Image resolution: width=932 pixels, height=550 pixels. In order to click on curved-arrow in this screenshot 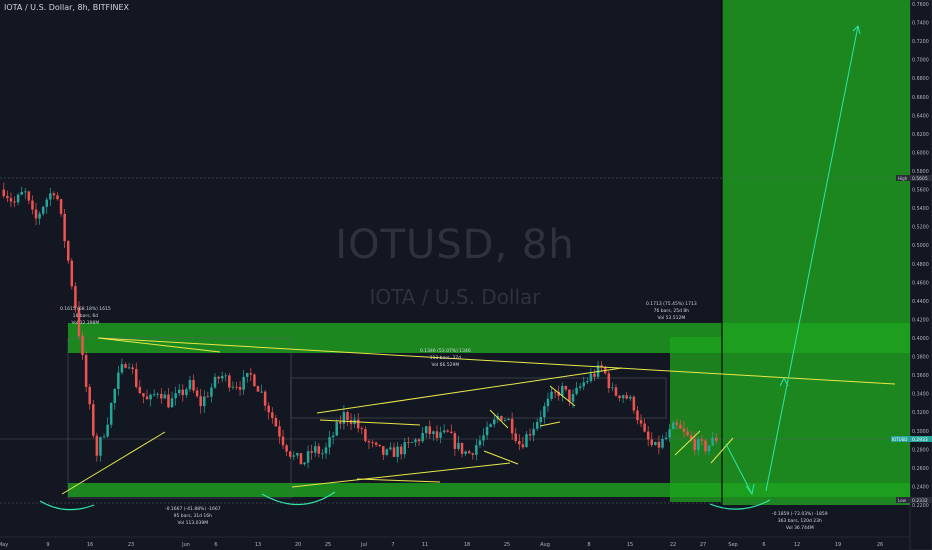, I will do `click(740, 504)`.